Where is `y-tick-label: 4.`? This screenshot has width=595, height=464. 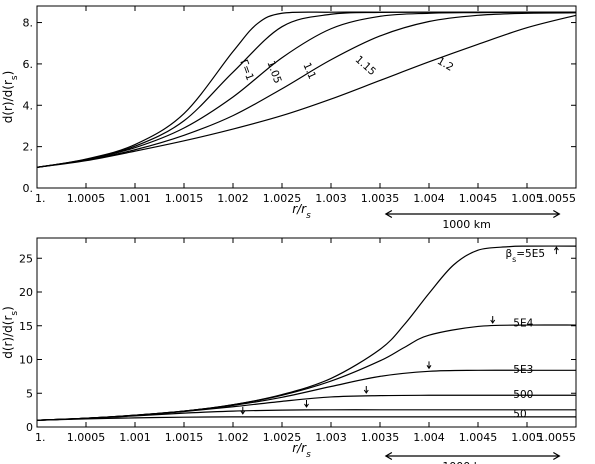 y-tick-label: 4. is located at coordinates (28, 105).